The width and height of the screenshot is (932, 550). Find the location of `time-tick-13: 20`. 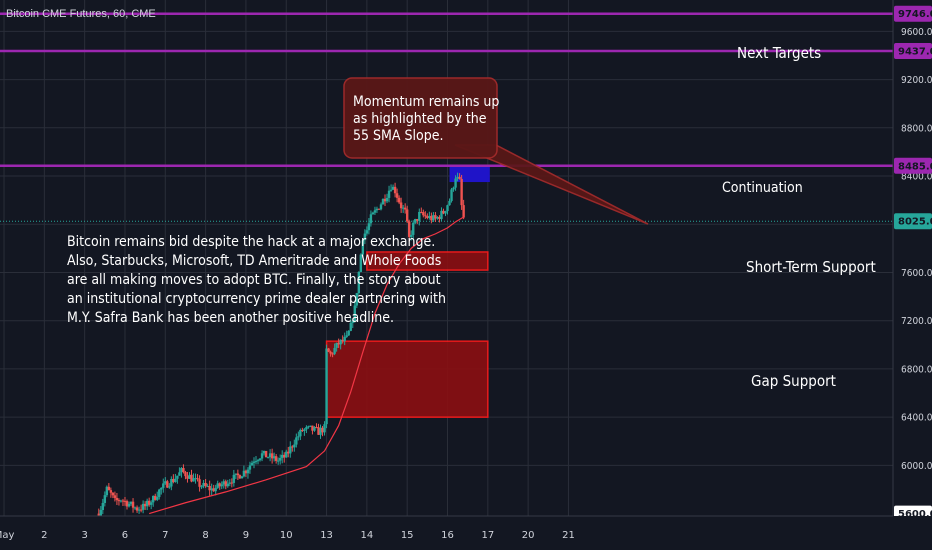

time-tick-13: 20 is located at coordinates (528, 535).